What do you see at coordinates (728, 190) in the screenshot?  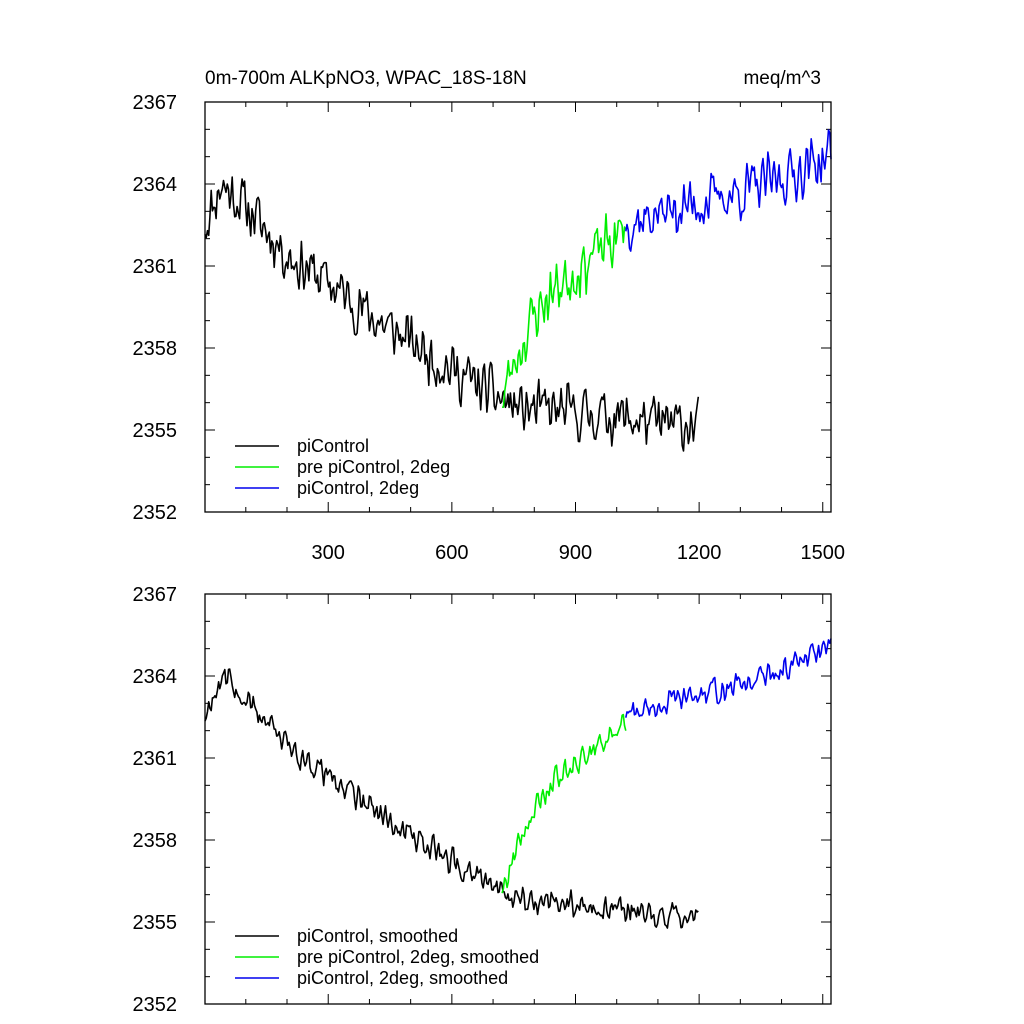 I see `series-line-picontrol-2deg` at bounding box center [728, 190].